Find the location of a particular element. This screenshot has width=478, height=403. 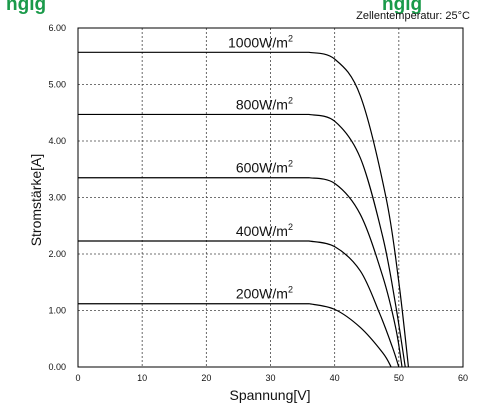

x-axis-ticks: 0 10 20 30 40 50 60 is located at coordinates (271, 378).